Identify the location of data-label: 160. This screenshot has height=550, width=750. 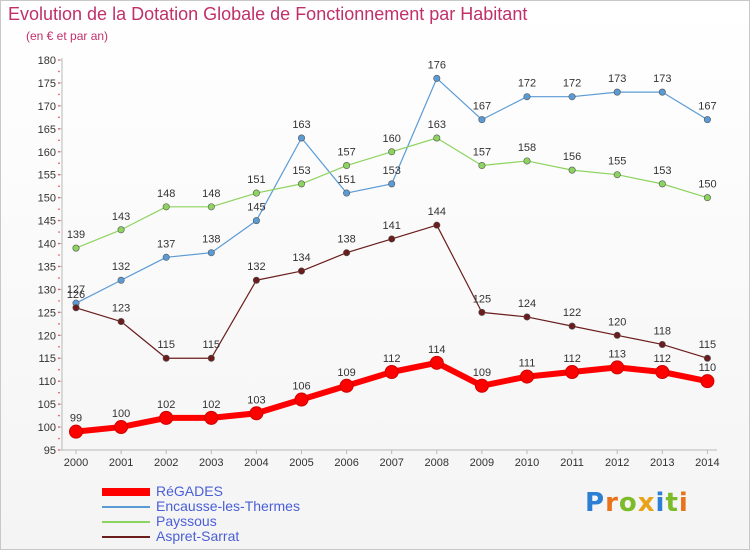
(392, 139).